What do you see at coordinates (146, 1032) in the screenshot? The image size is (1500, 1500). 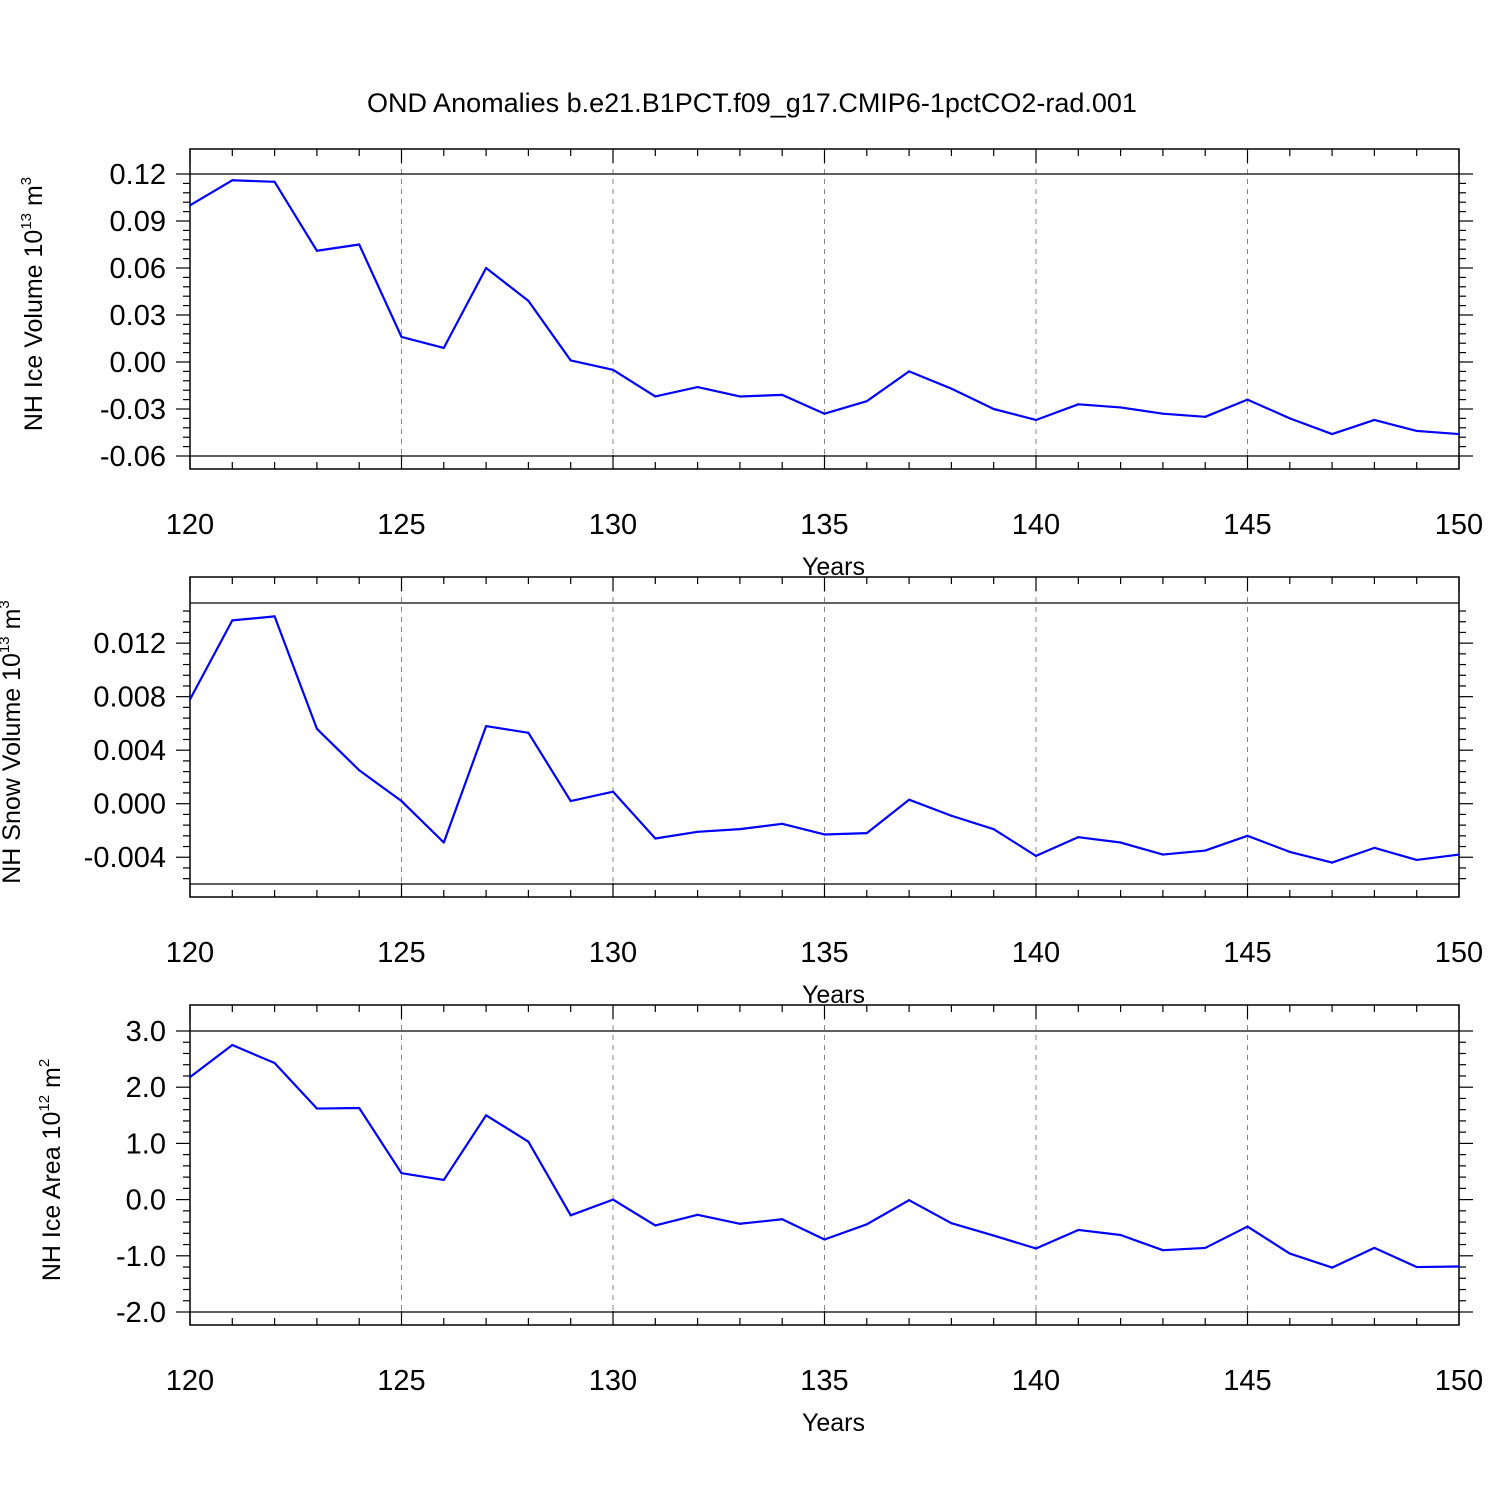 I see `y-tick-label: 3.0` at bounding box center [146, 1032].